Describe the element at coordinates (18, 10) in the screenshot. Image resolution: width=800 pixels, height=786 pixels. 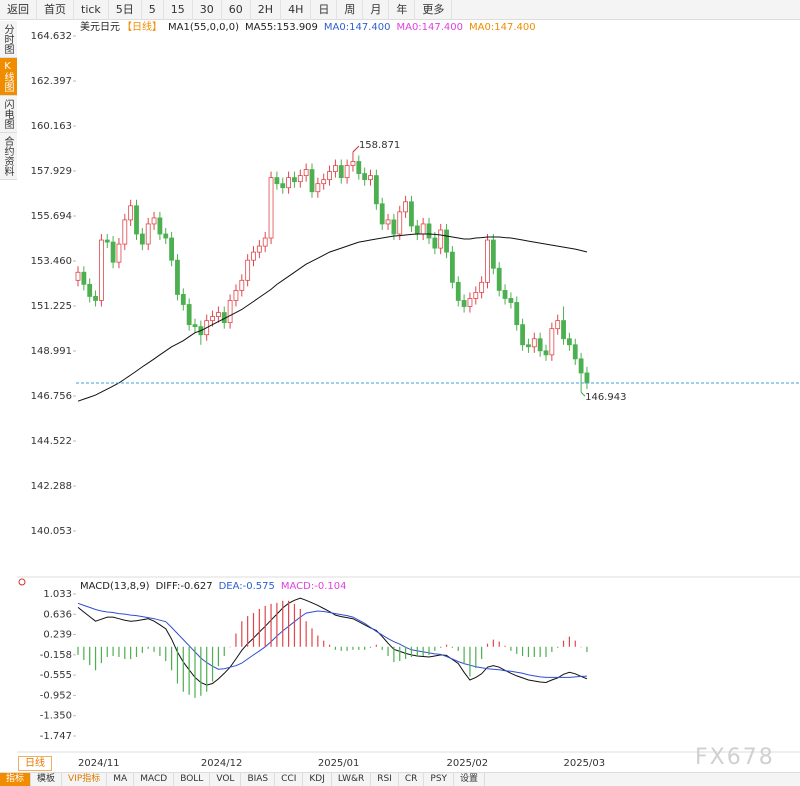
I see `toolbar-button: 返回` at that location.